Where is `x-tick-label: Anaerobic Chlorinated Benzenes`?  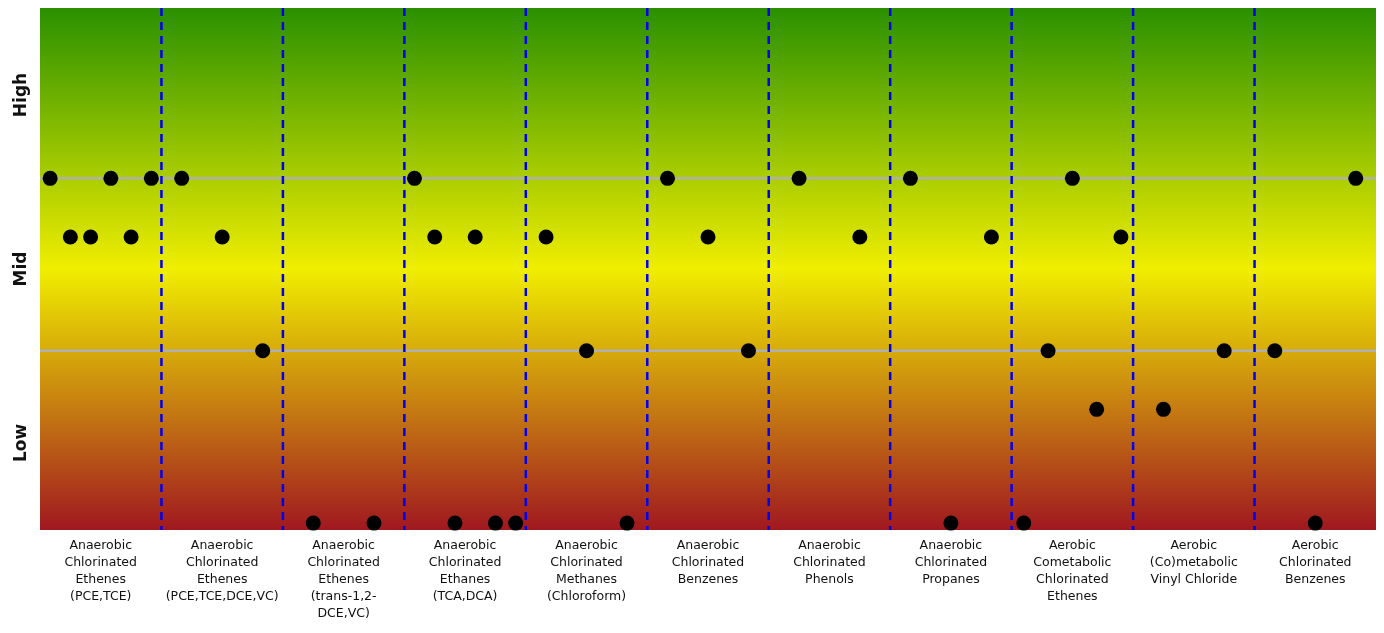 x-tick-label: Anaerobic Chlorinated Benzenes is located at coordinates (708, 561).